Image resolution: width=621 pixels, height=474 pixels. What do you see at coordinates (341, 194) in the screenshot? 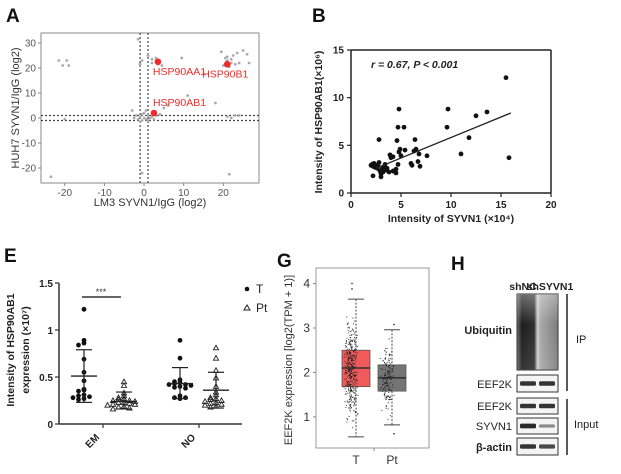
I see `y-tick-label: 0` at bounding box center [341, 194].